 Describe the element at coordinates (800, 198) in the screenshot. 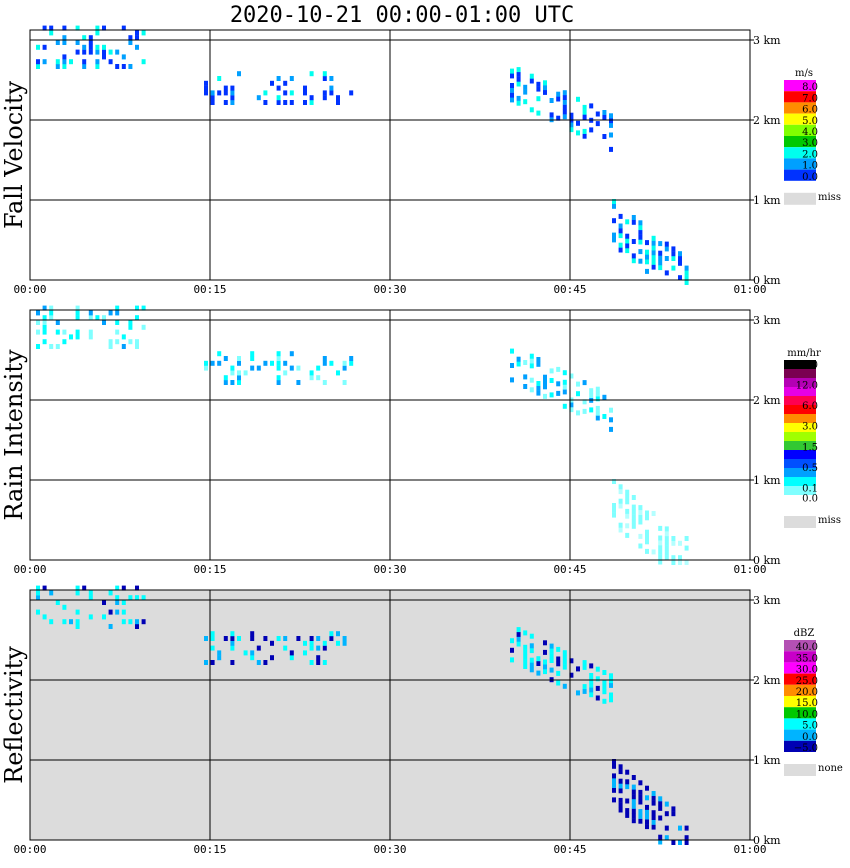

I see `legend-missing-swatch` at that location.